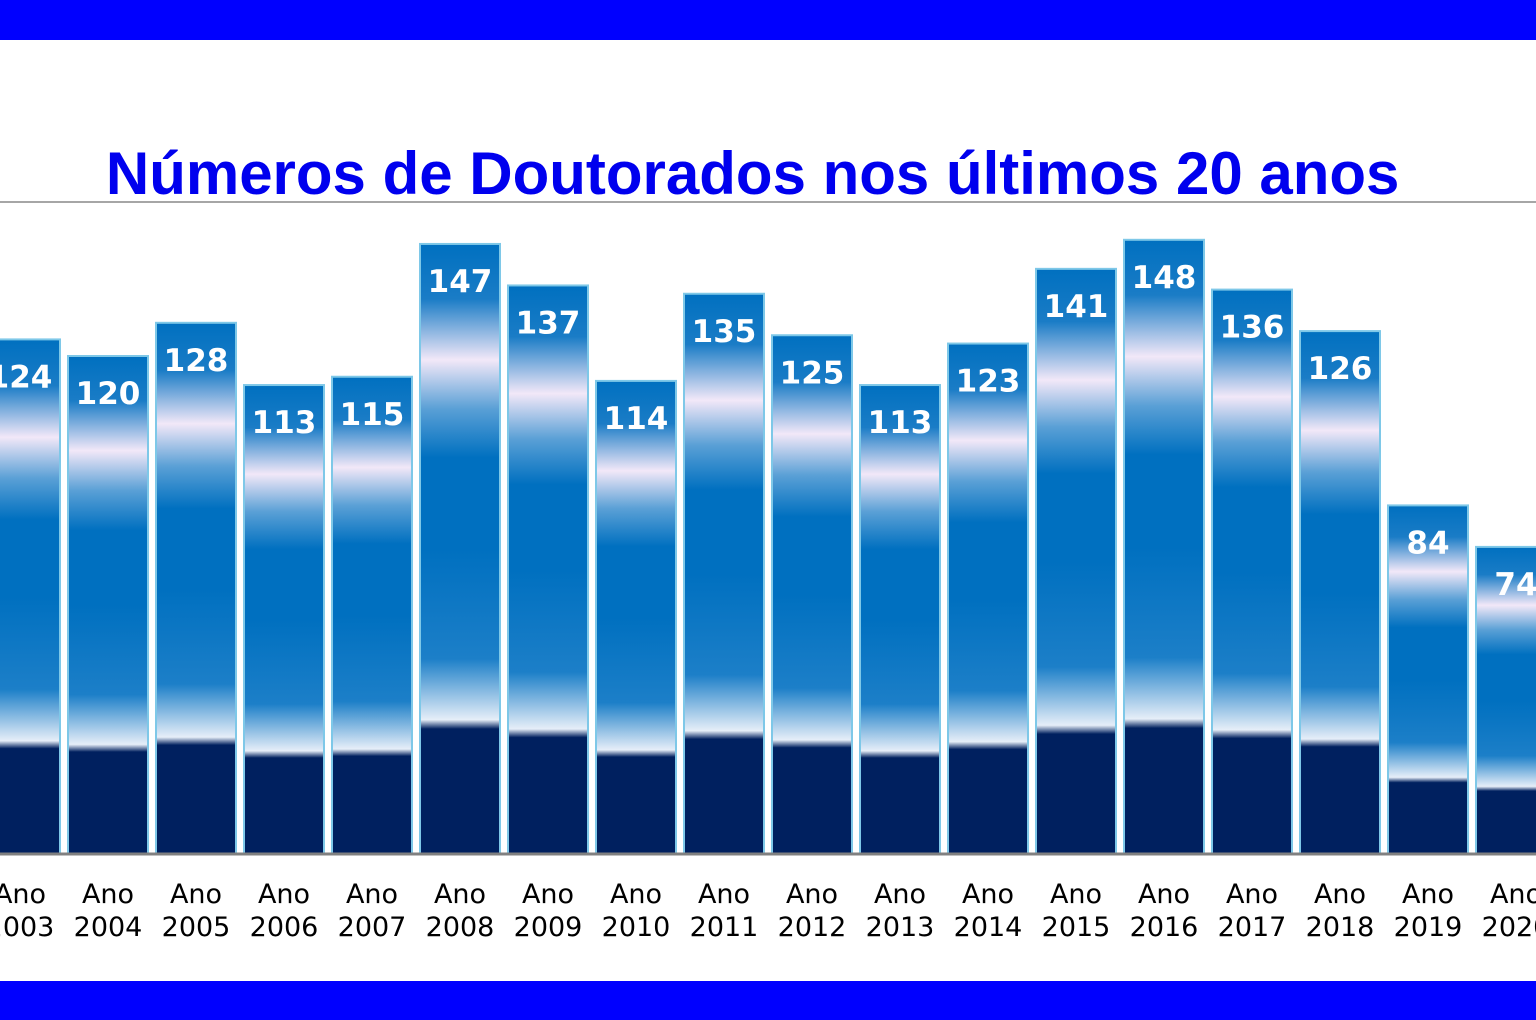  I want to click on tick-label-year: 2014, so click(988, 927).